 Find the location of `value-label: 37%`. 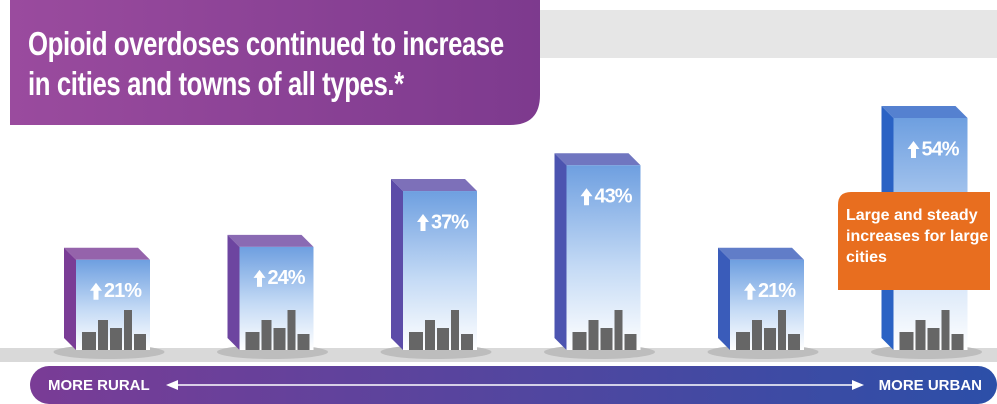

value-label: 37% is located at coordinates (450, 222).